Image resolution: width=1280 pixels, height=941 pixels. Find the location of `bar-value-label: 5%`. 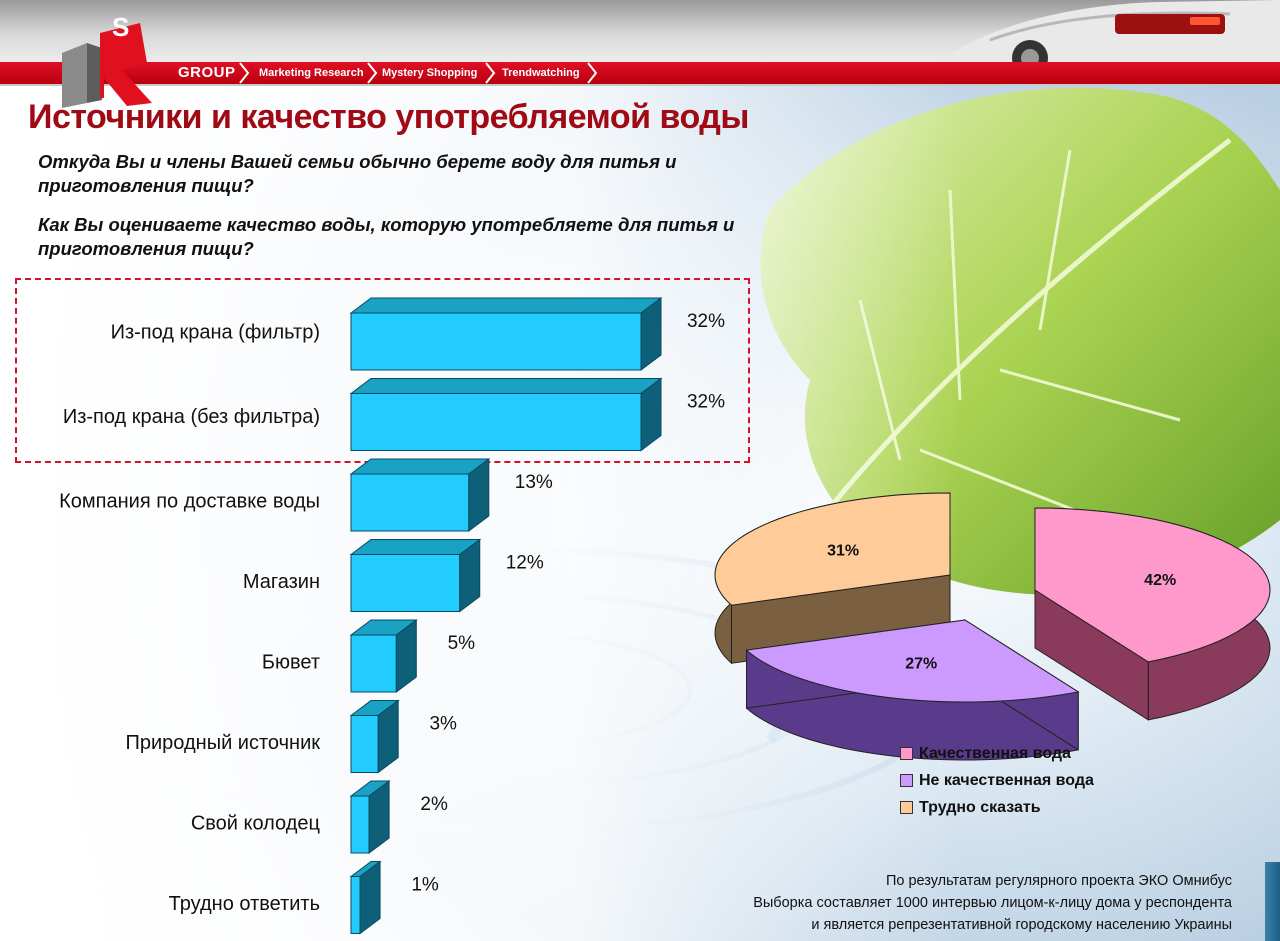

bar-value-label: 5% is located at coordinates (462, 643).